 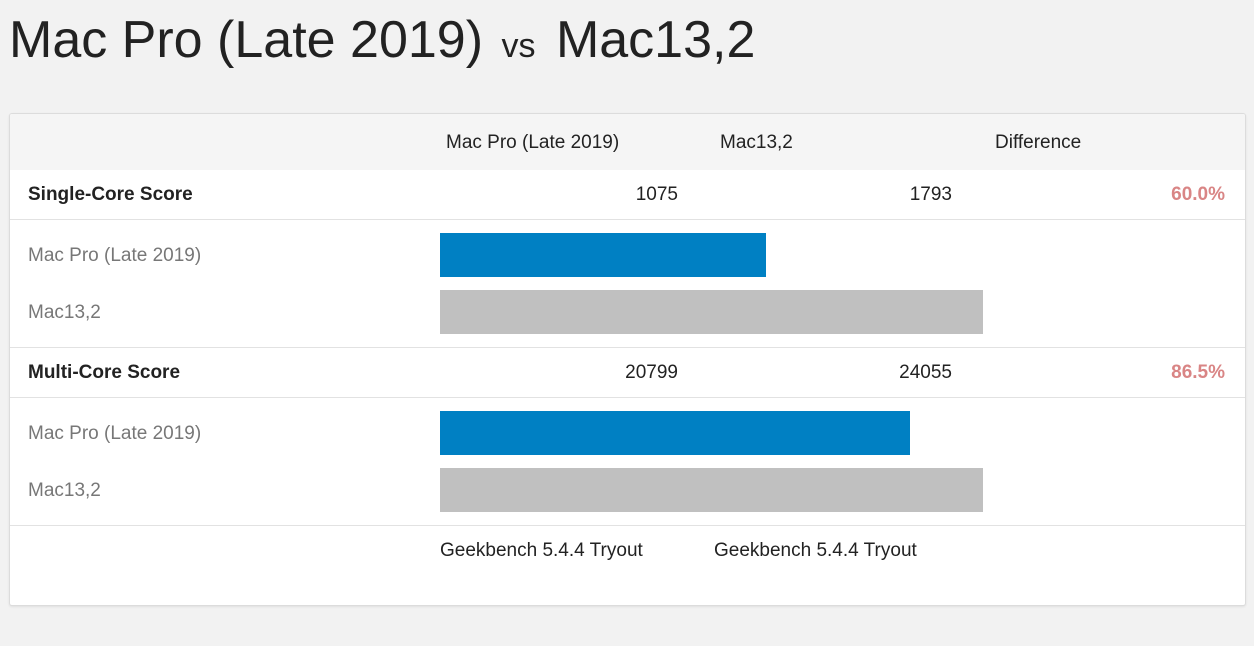 What do you see at coordinates (656, 194) in the screenshot?
I see `single-core-value-1: 1075` at bounding box center [656, 194].